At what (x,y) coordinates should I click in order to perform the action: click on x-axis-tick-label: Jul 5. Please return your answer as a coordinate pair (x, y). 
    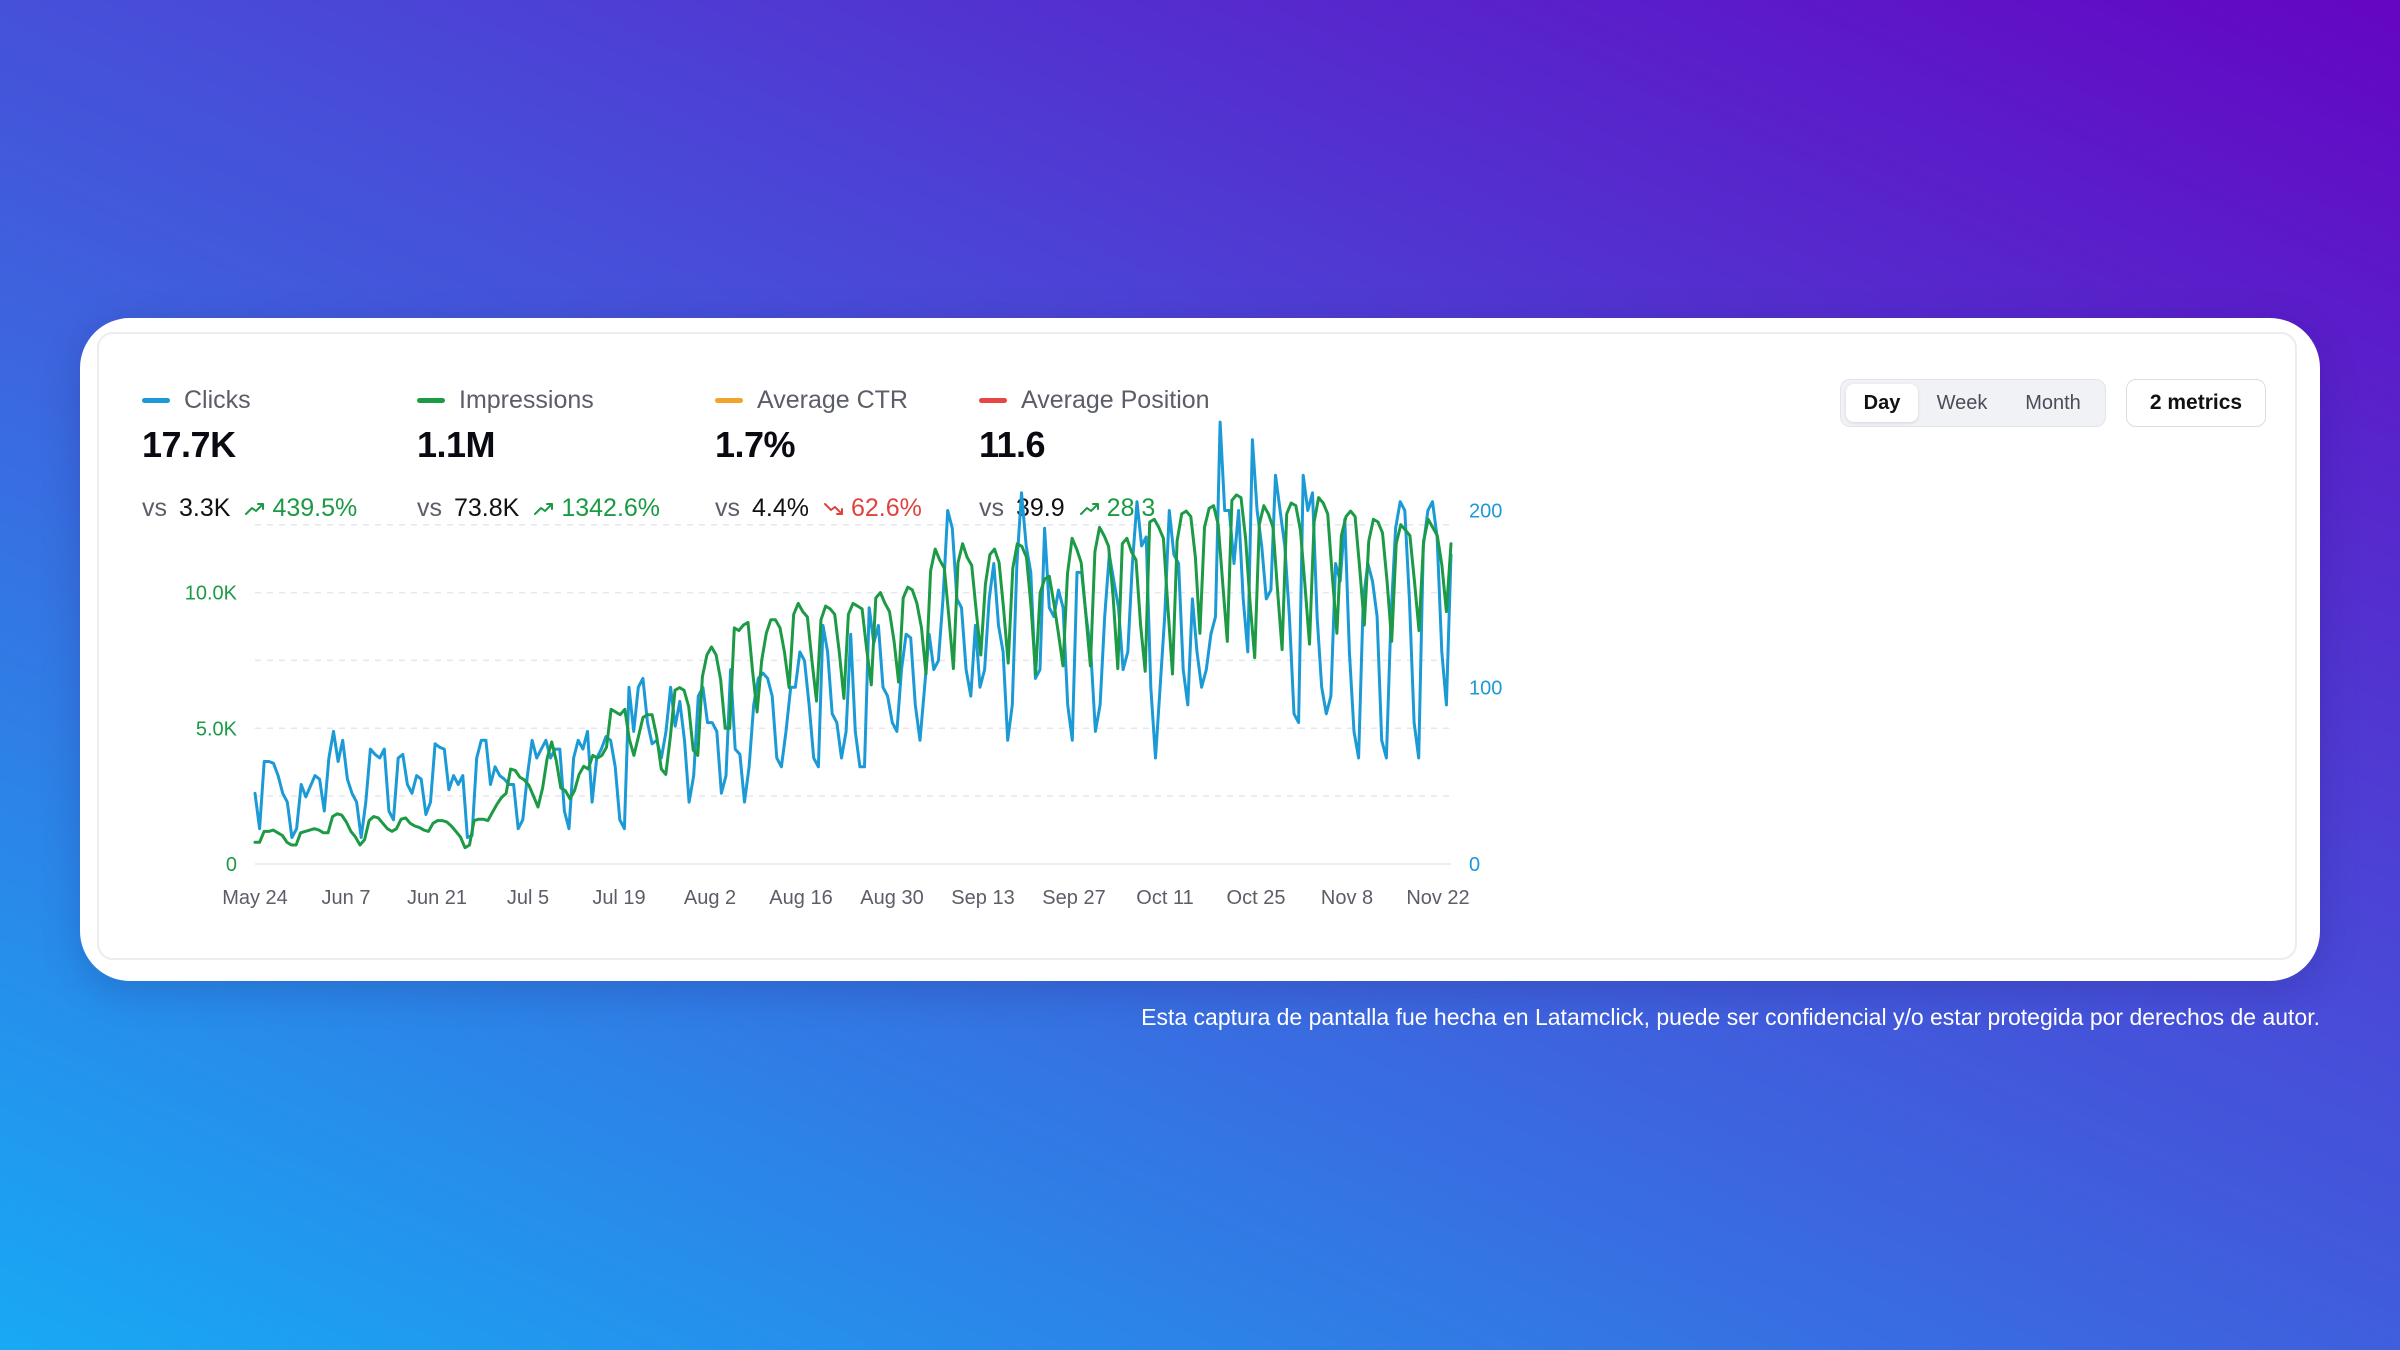
    Looking at the image, I should click on (528, 898).